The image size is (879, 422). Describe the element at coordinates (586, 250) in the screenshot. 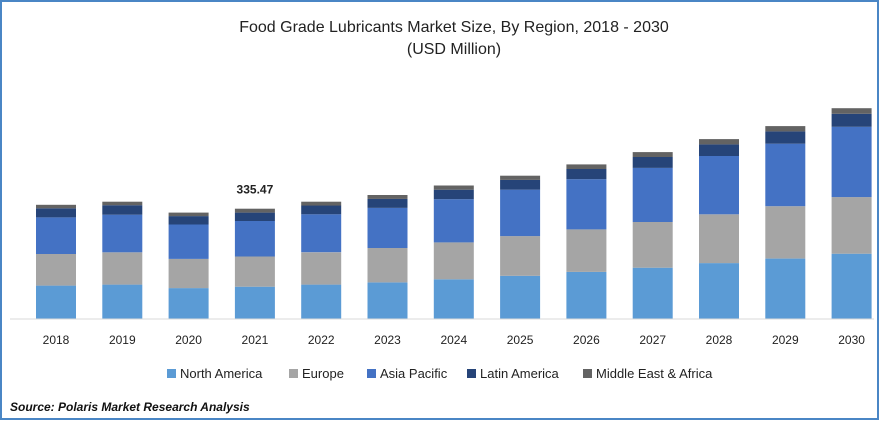

I see `bar-segment-2026-europe` at that location.